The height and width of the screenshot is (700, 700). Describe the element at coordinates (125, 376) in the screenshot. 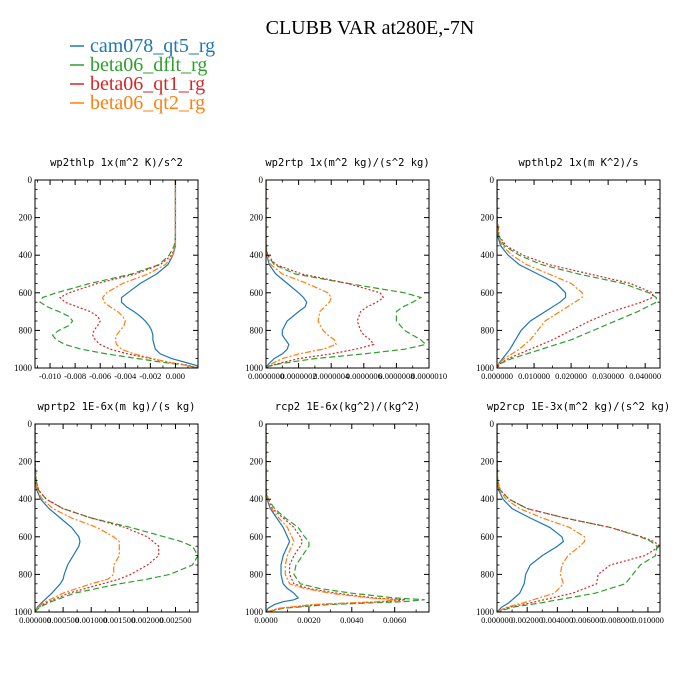

I see `x-tick-label: -0.004` at that location.